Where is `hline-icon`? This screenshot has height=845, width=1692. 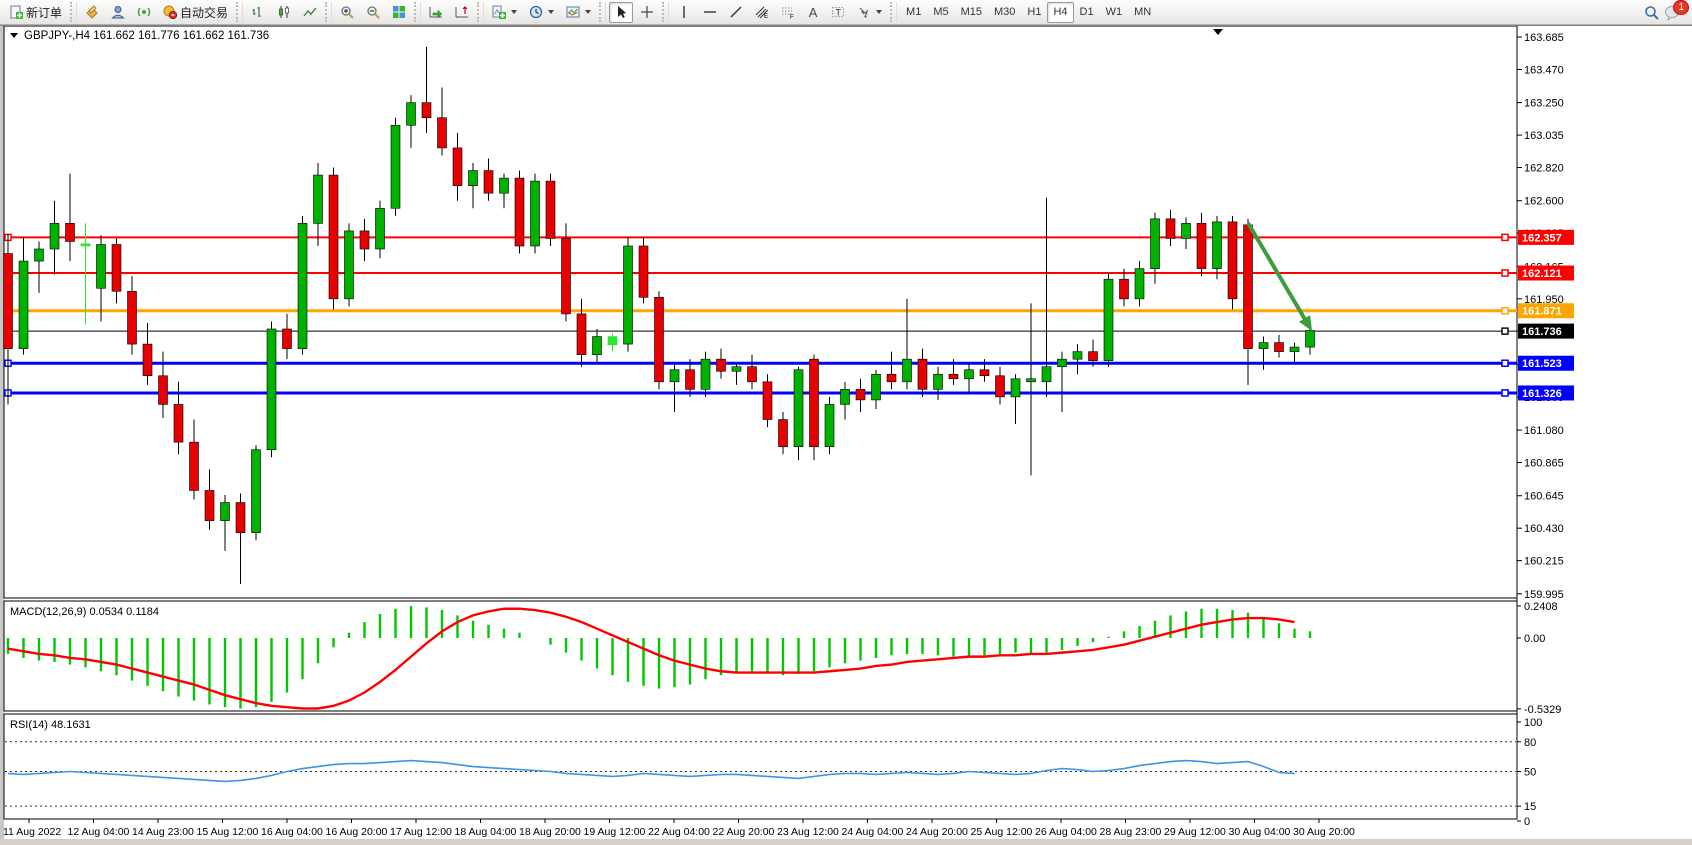 hline-icon is located at coordinates (710, 12).